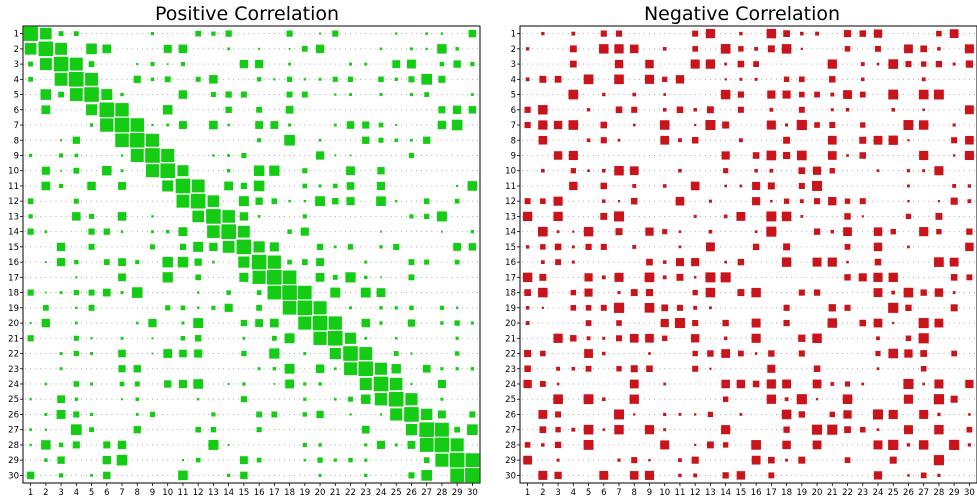 This screenshot has width=977, height=498. Describe the element at coordinates (350, 493) in the screenshot. I see `x-tick-label: 22` at that location.